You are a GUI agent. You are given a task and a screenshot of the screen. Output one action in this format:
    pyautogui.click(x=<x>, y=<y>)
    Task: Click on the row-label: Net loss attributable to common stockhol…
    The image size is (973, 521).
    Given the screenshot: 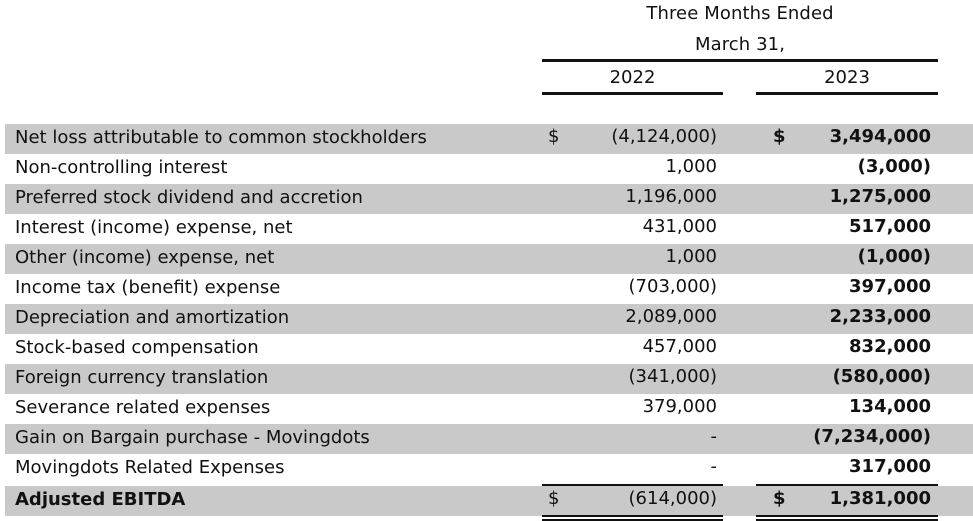 What is the action you would take?
    pyautogui.click(x=221, y=137)
    